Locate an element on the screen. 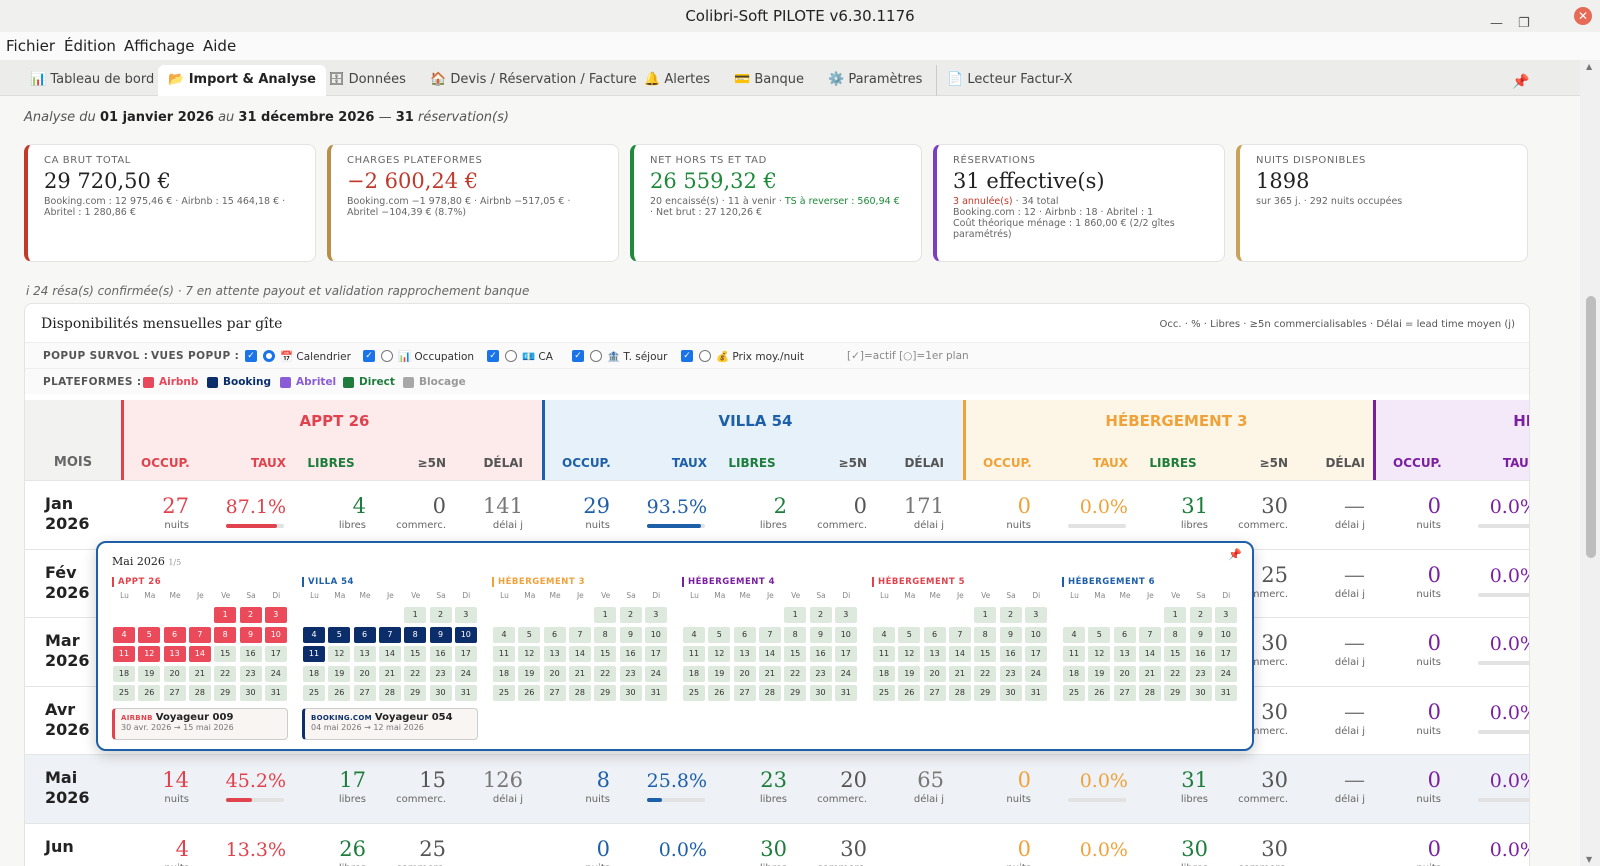 The height and width of the screenshot is (866, 1600). view-ca-checkbox: ✓ is located at coordinates (493, 356).